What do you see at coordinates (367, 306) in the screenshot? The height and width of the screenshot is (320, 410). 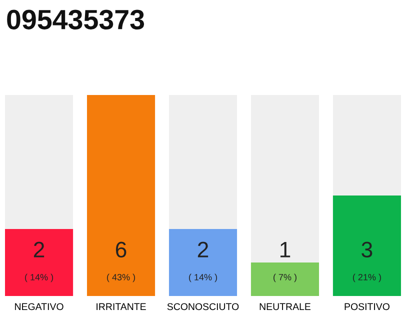 I see `x-tick-label: POSITIVO` at bounding box center [367, 306].